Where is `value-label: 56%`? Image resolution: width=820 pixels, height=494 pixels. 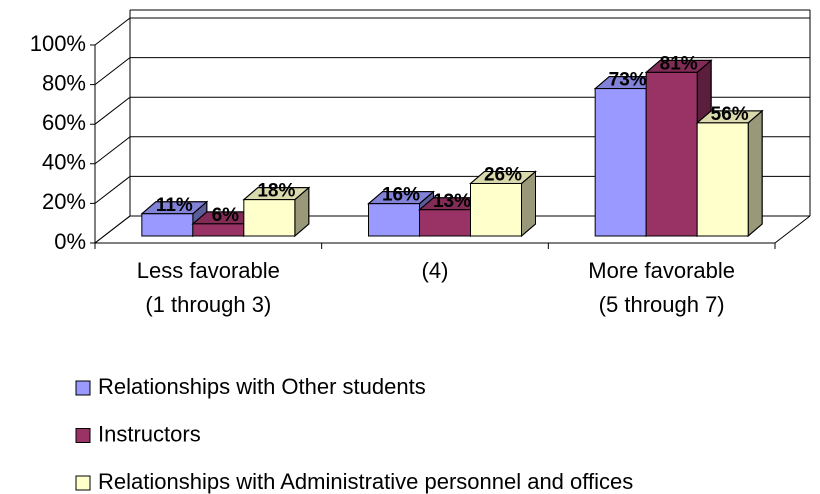
value-label: 56% is located at coordinates (730, 114).